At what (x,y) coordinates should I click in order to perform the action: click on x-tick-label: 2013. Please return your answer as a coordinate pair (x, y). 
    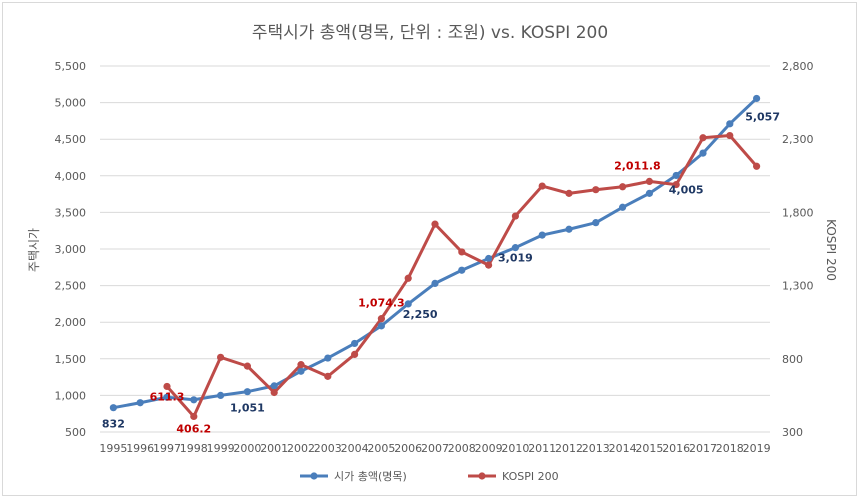
    Looking at the image, I should click on (596, 448).